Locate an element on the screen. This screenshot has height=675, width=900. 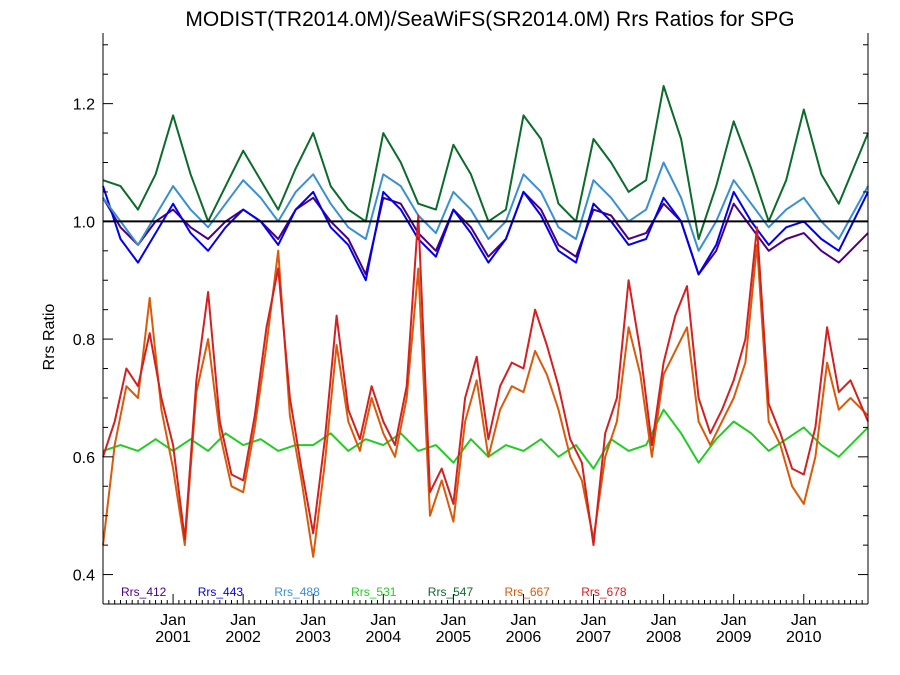
y-tick-label: 1.0 is located at coordinates (84, 222).